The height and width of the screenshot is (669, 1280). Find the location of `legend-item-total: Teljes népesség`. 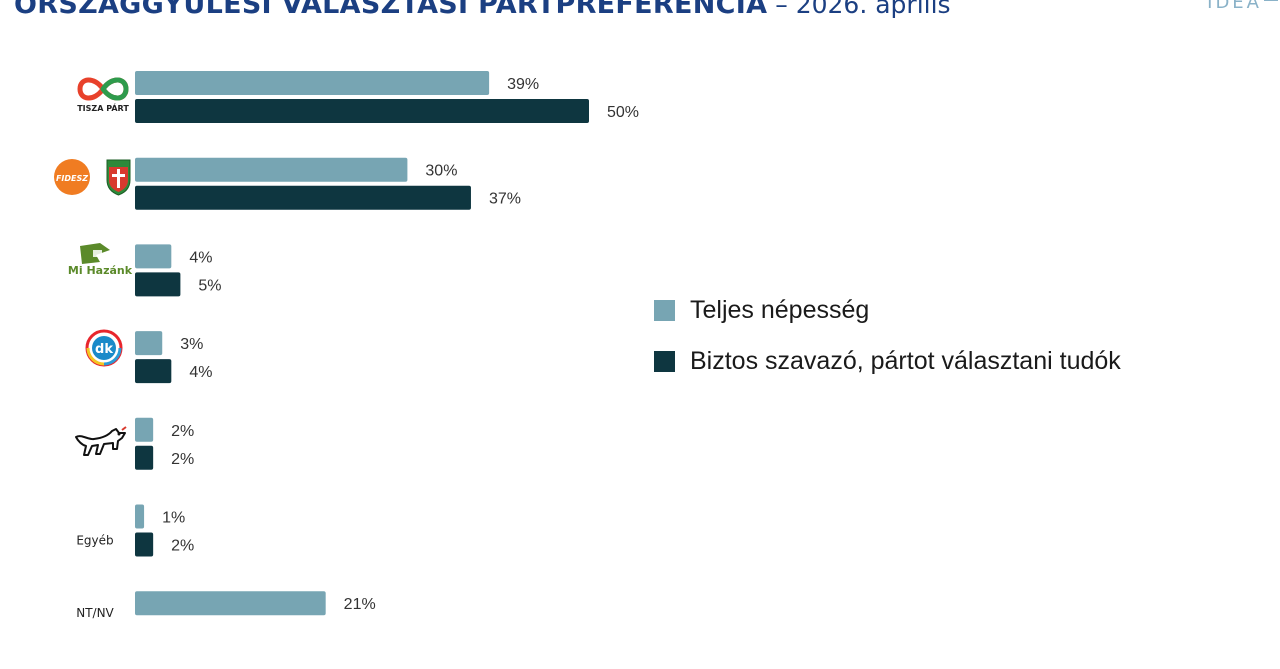

legend-item-total: Teljes népesség is located at coordinates (887, 310).